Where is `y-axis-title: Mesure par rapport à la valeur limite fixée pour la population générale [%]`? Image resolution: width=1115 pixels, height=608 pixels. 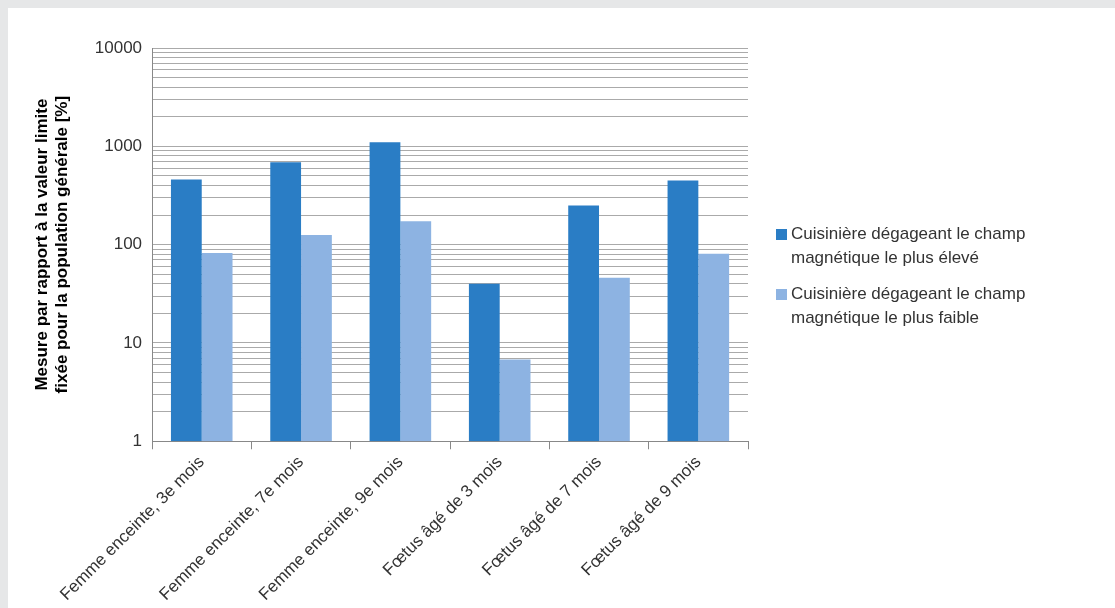
y-axis-title: Mesure par rapport à la valeur limite fixée pour la population générale [%] is located at coordinates (51, 244).